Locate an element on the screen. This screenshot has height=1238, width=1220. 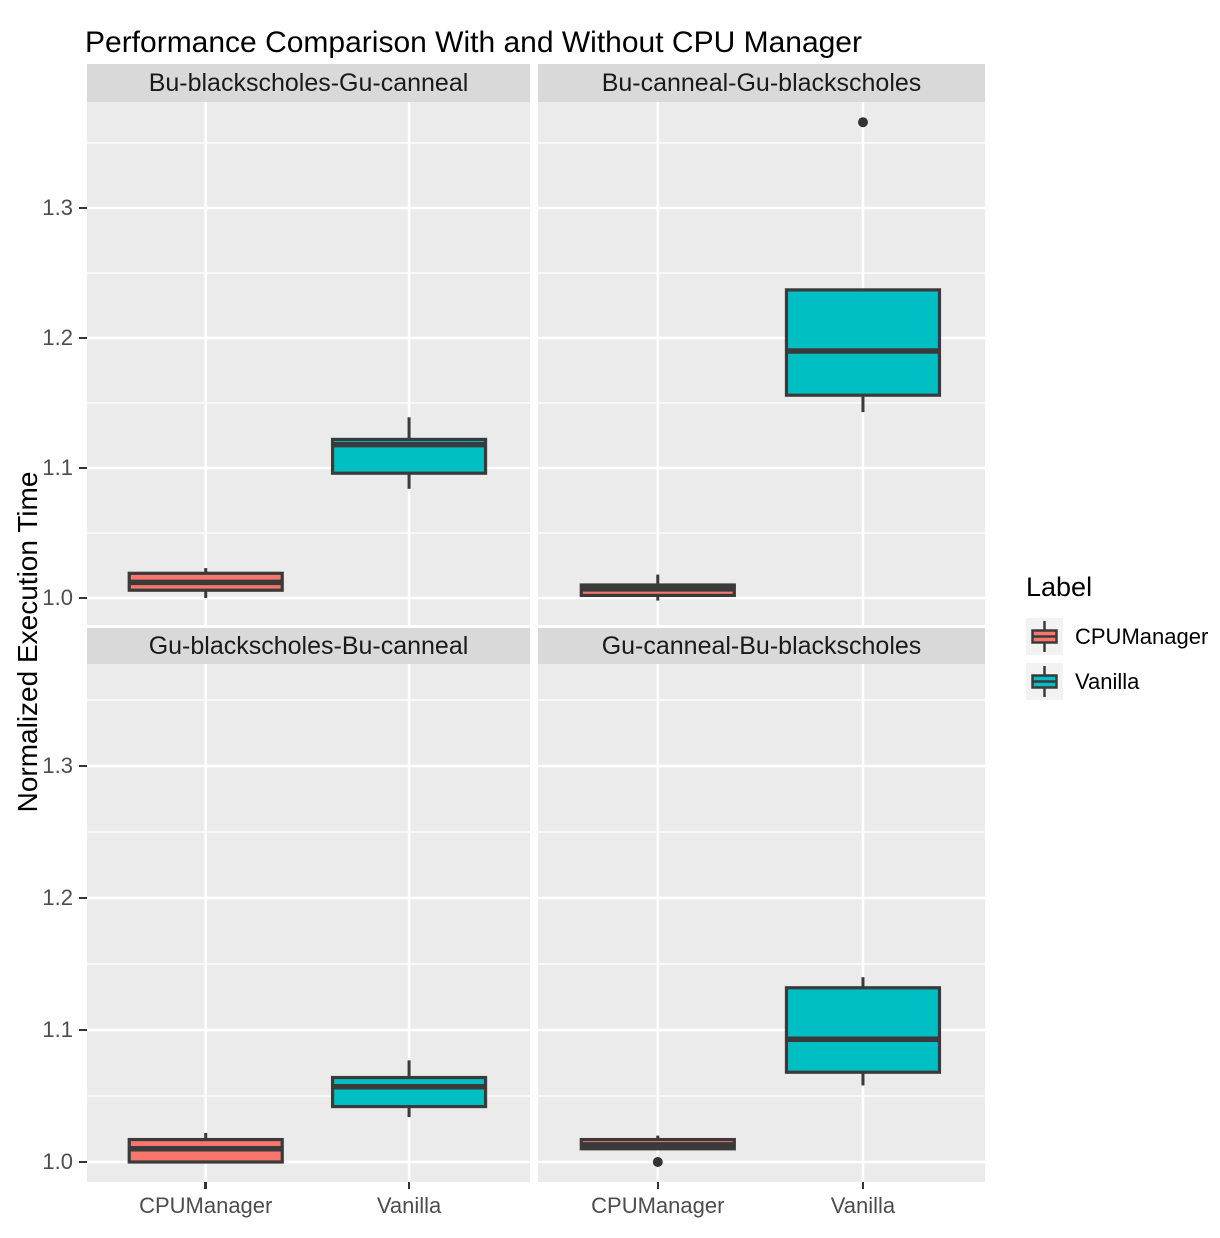
facet-strip-bottom-left: Gu-blackscholes-Bu-canneal is located at coordinates (308, 646).